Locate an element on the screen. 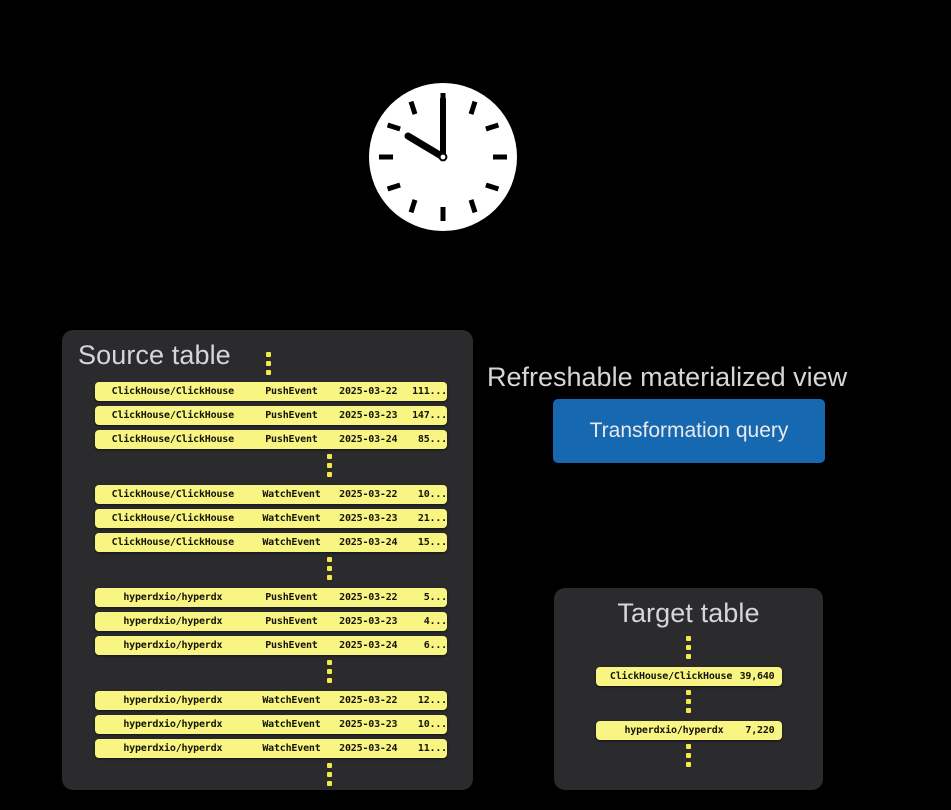  target-table-title: Target table is located at coordinates (688, 613).